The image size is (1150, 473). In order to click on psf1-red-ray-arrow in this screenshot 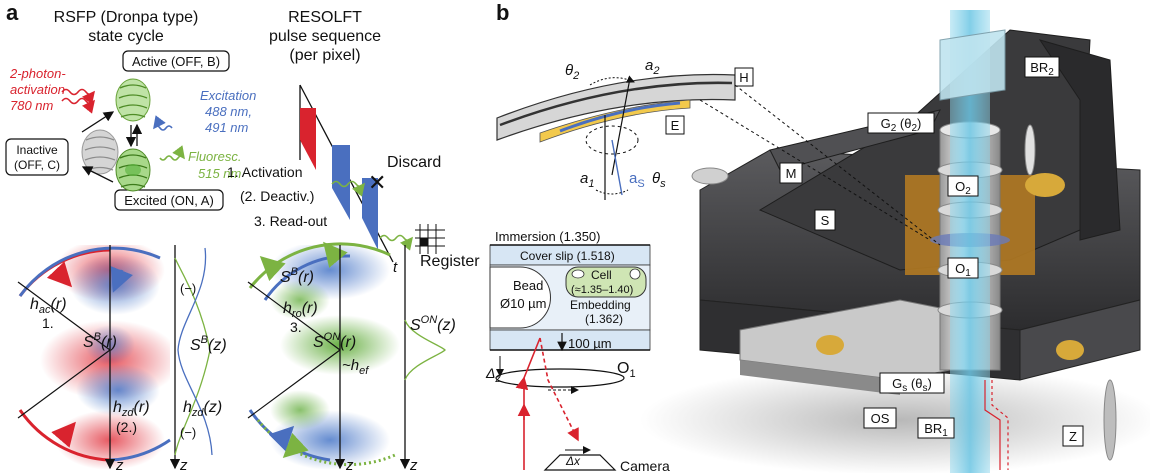, I will do `click(59, 274)`.